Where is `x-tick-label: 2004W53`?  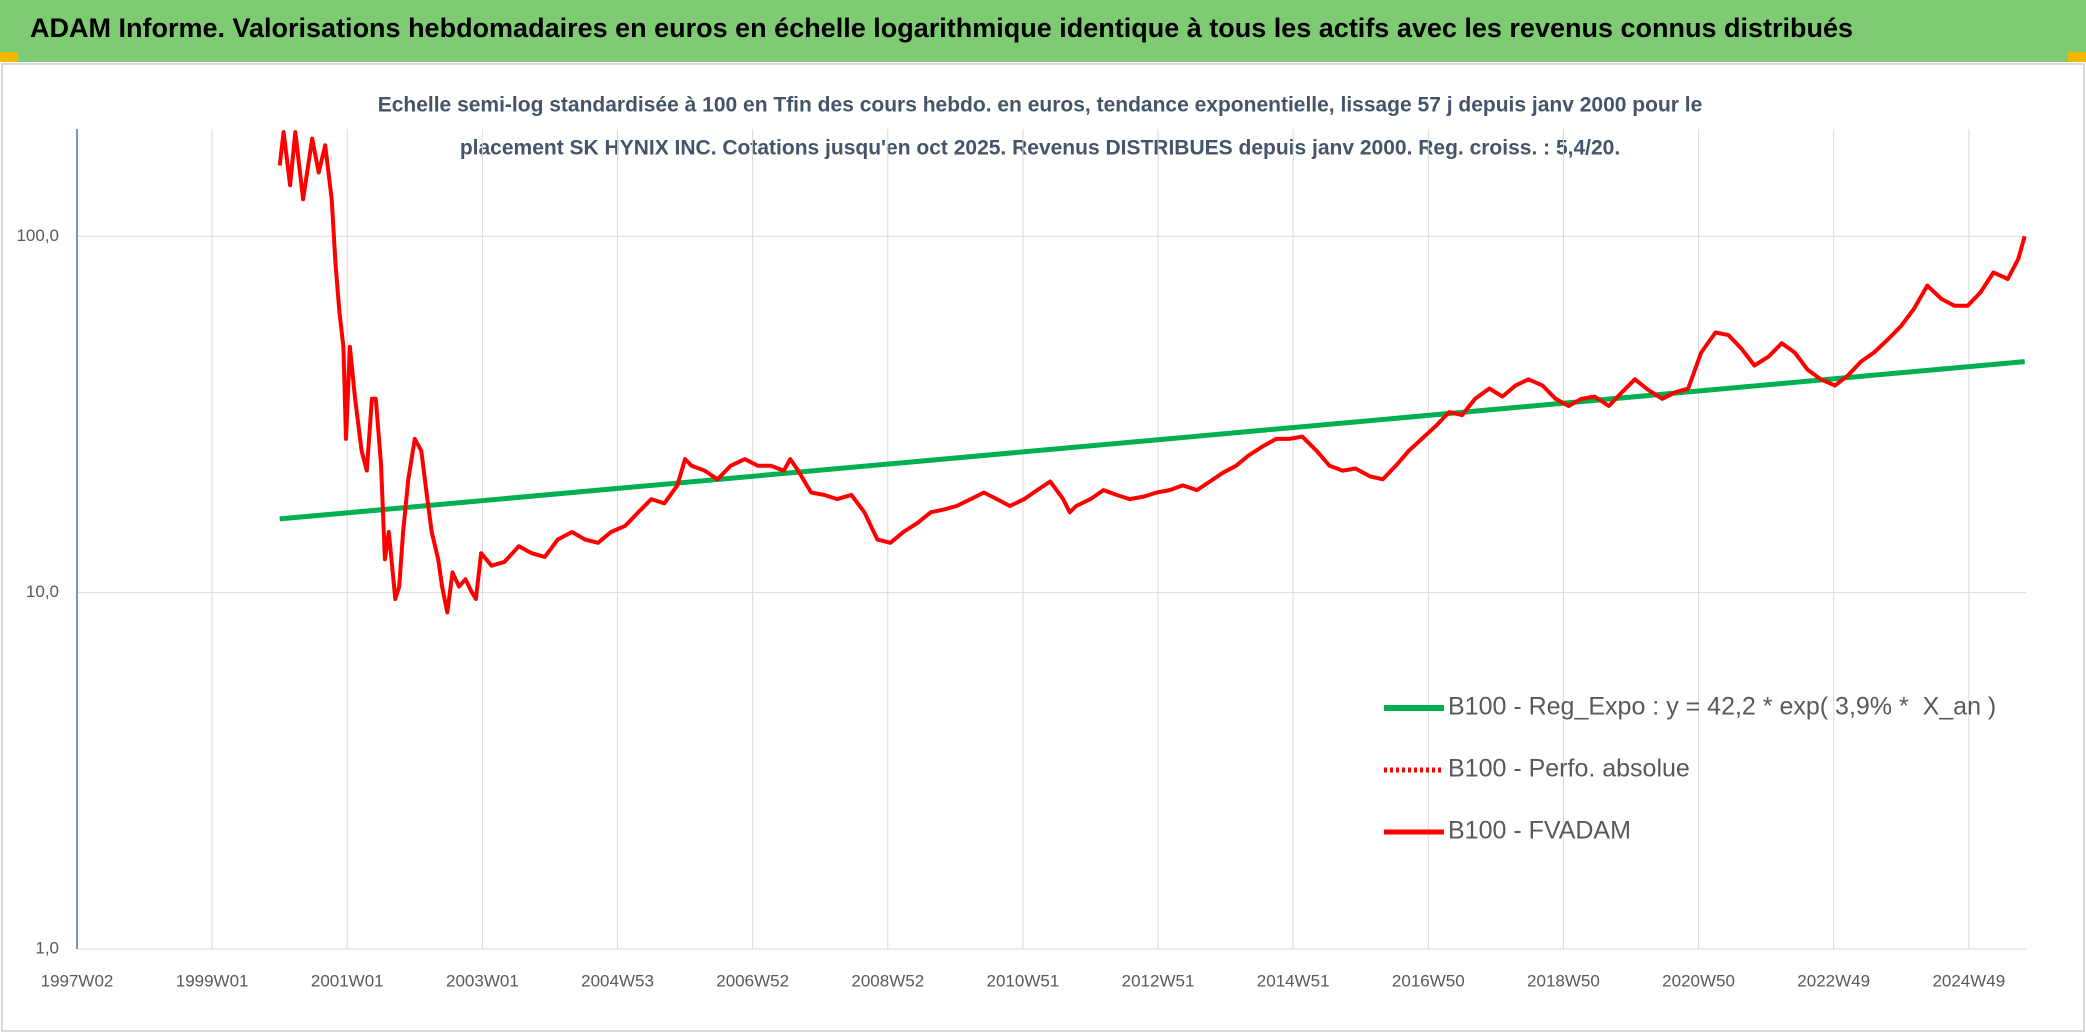
x-tick-label: 2004W53 is located at coordinates (617, 980).